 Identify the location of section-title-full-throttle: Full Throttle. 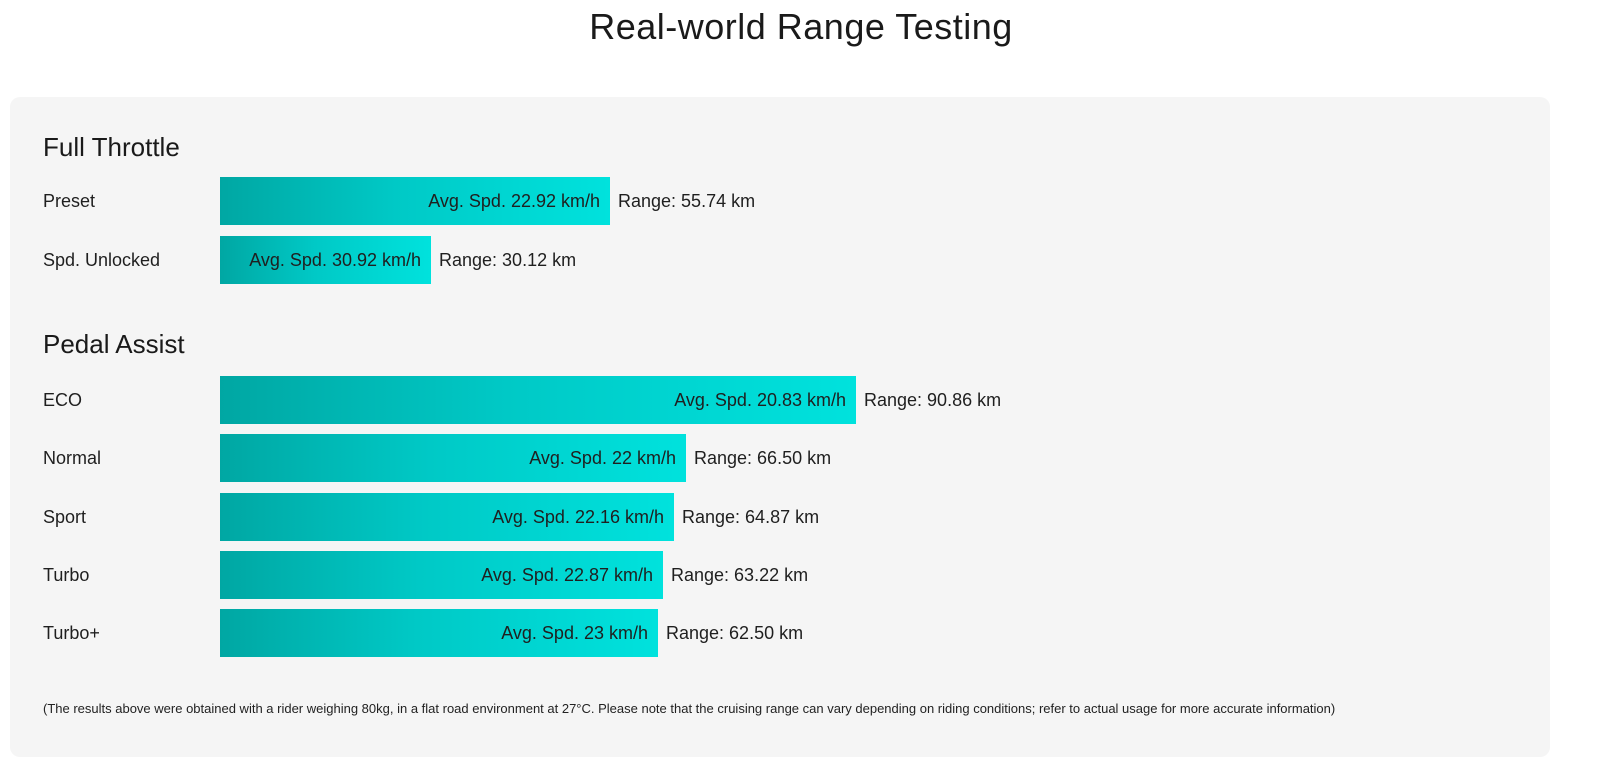
(111, 147).